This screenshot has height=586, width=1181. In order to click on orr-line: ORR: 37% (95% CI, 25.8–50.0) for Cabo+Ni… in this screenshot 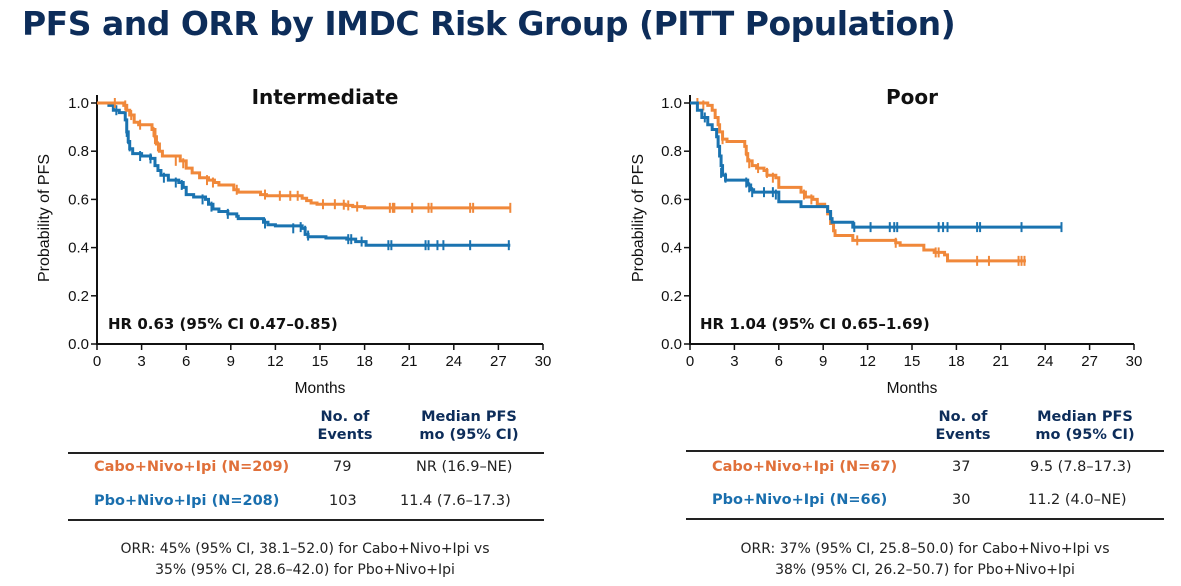, I will do `click(925, 549)`.